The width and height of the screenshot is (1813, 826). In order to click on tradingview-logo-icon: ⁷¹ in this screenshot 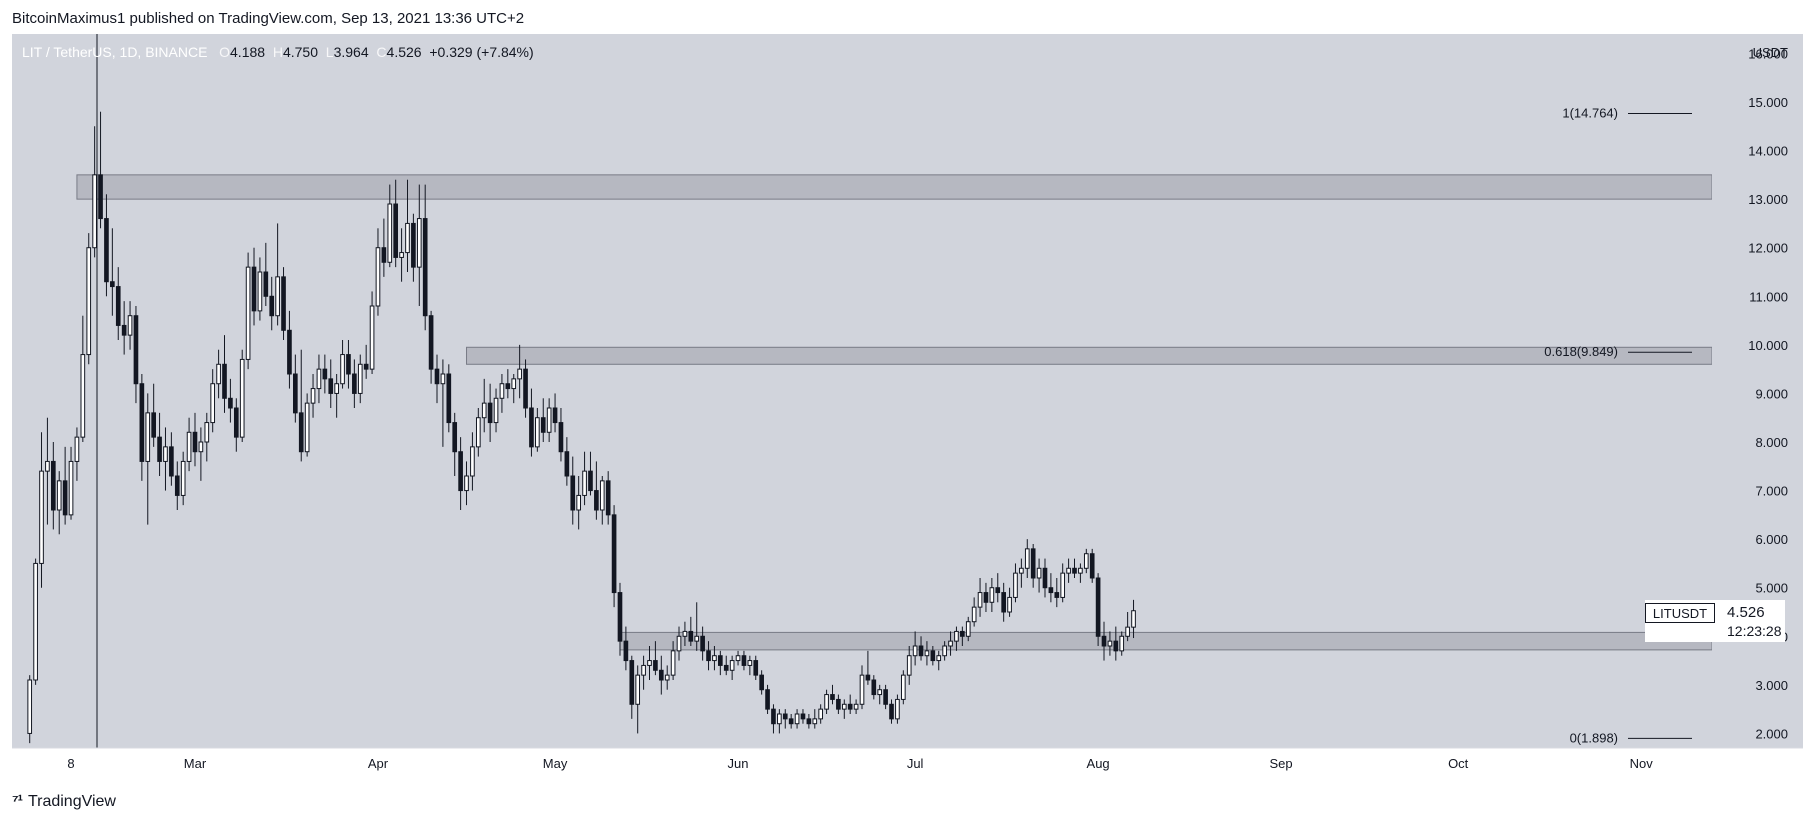, I will do `click(17, 801)`.